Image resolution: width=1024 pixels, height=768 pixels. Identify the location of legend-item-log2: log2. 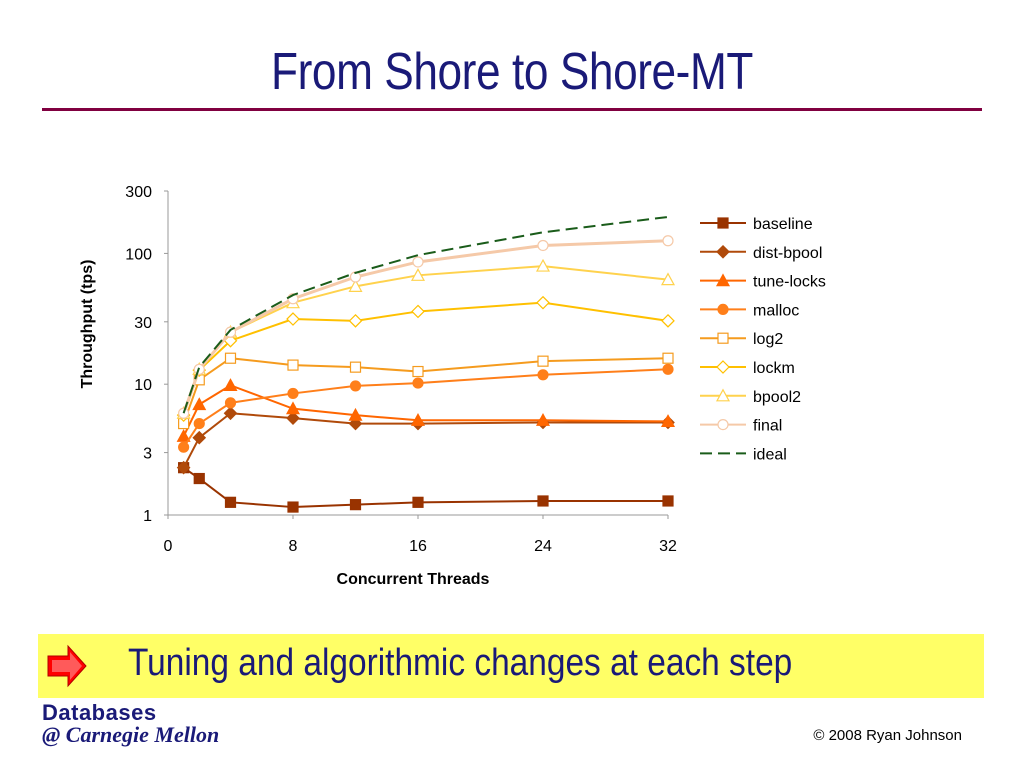
(741, 339).